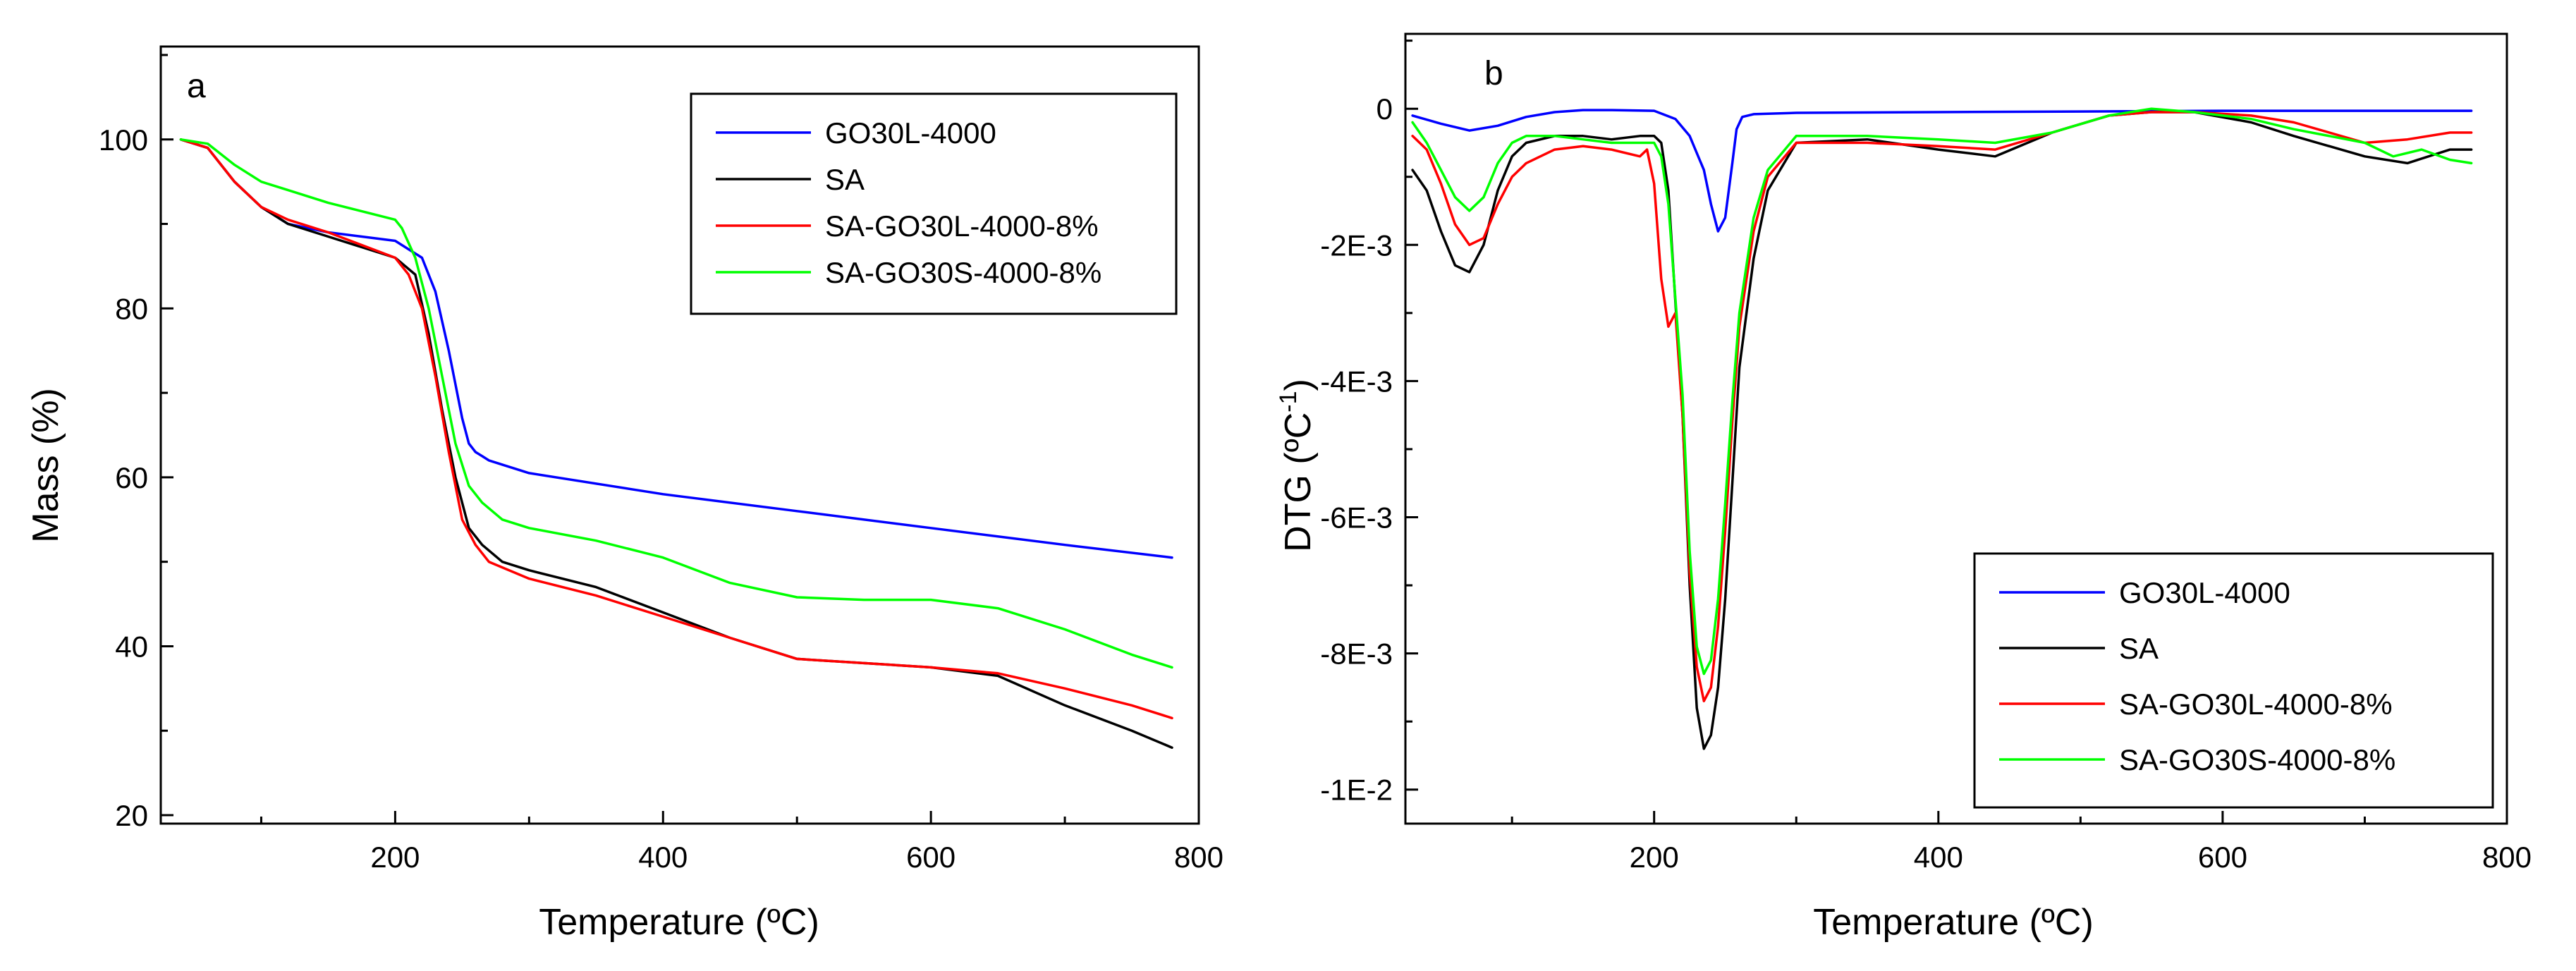  What do you see at coordinates (2256, 704) in the screenshot?
I see `panel-b-legend-label-2: SA-GO30L-4000-8%` at bounding box center [2256, 704].